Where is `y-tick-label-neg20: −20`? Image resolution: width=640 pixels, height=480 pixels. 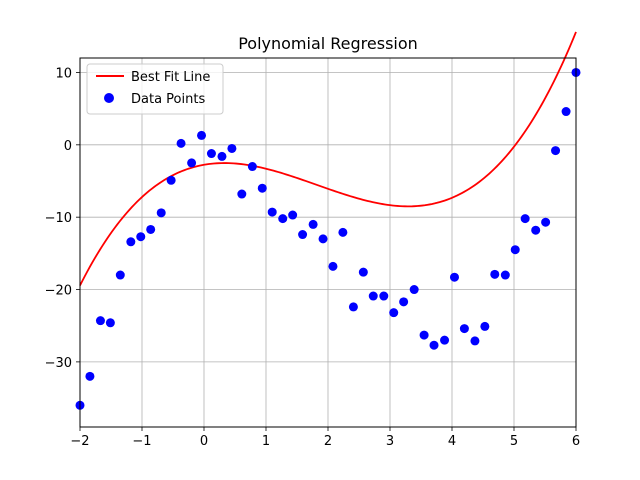 y-tick-label-neg20: −20 is located at coordinates (58, 291).